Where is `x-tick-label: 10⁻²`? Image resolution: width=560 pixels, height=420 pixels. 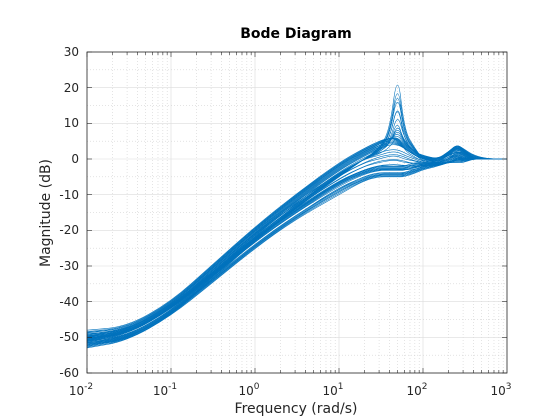 x-tick-label: 10⁻² is located at coordinates (81, 390).